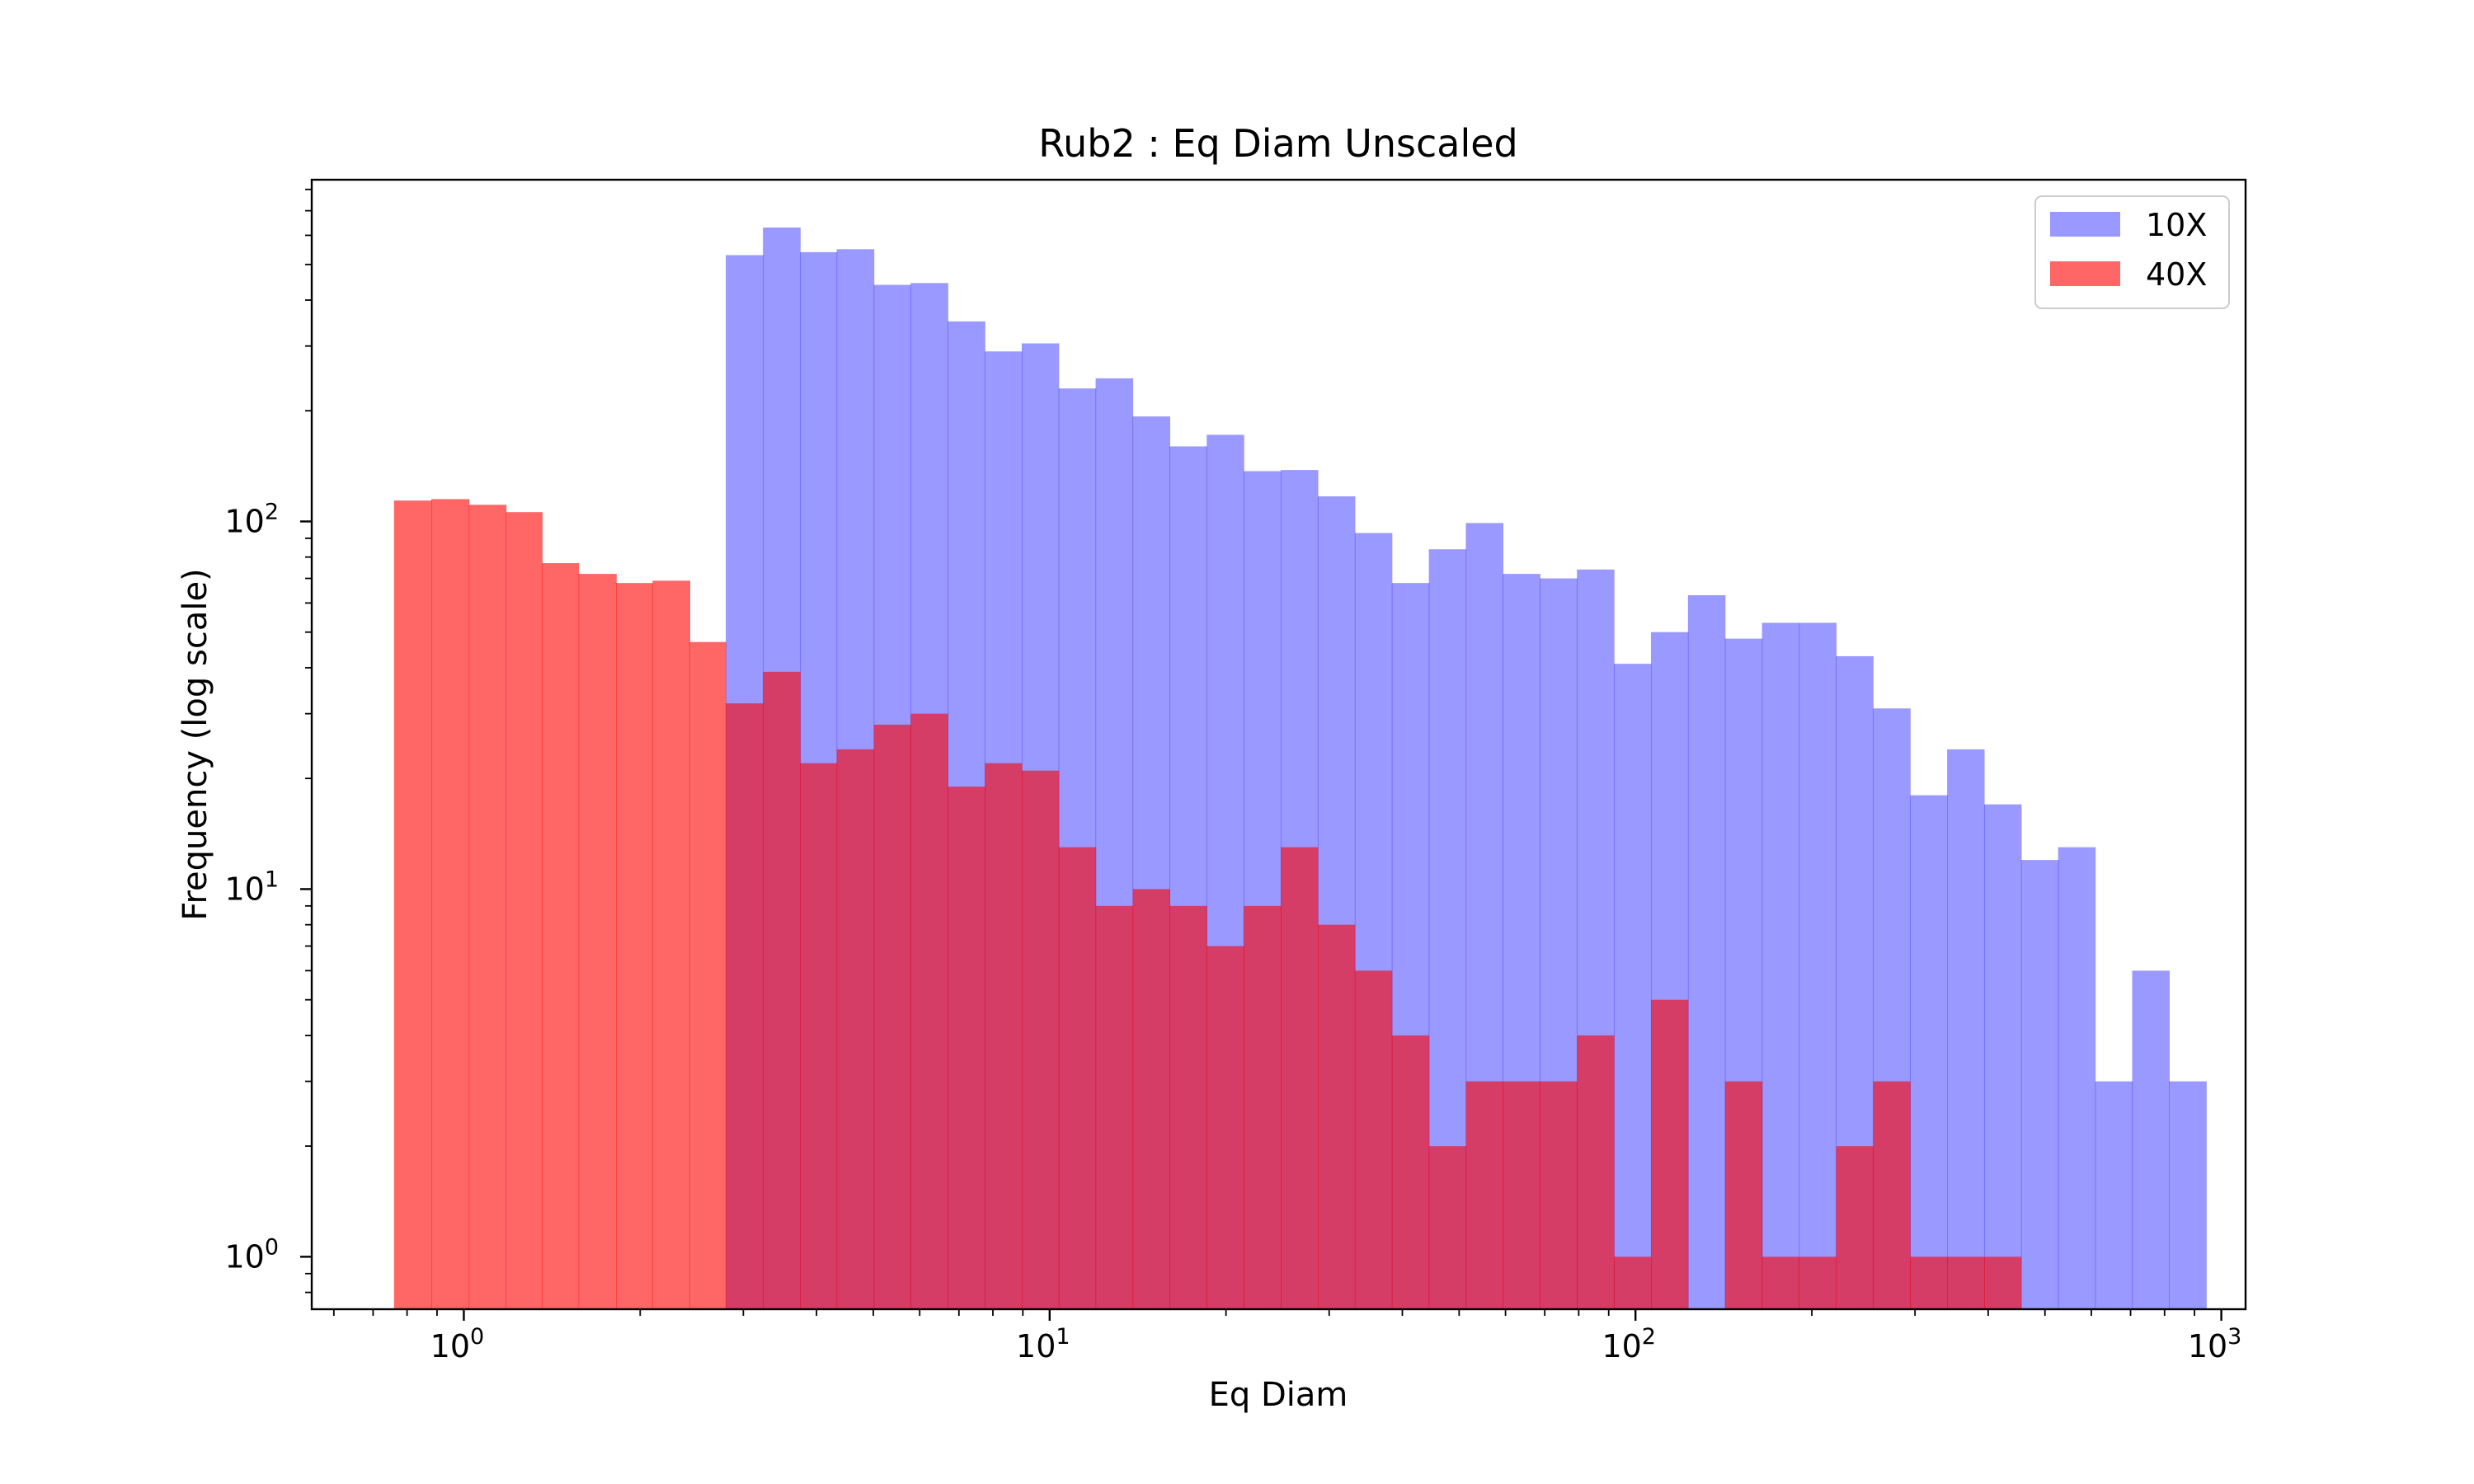 The height and width of the screenshot is (1484, 2474). Describe the element at coordinates (251, 519) in the screenshot. I see `y-tick-label: 102` at that location.